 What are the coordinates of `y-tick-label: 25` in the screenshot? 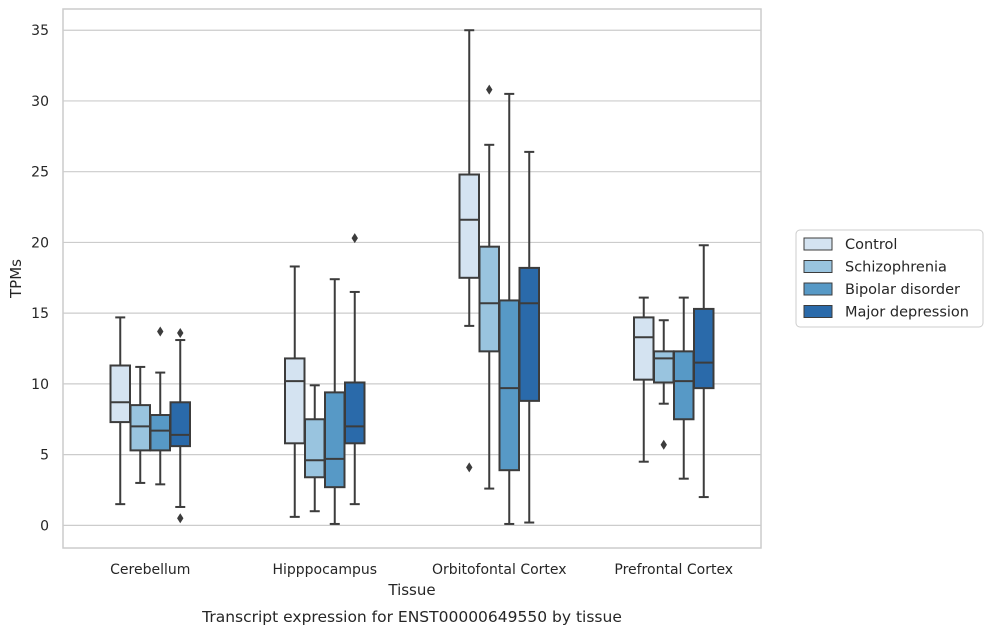 It's located at (40, 173).